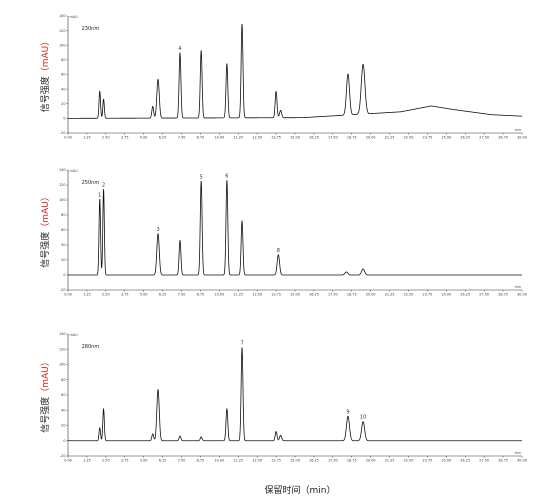  What do you see at coordinates (428, 138) in the screenshot?
I see `x-tick-label: 23.75` at bounding box center [428, 138].